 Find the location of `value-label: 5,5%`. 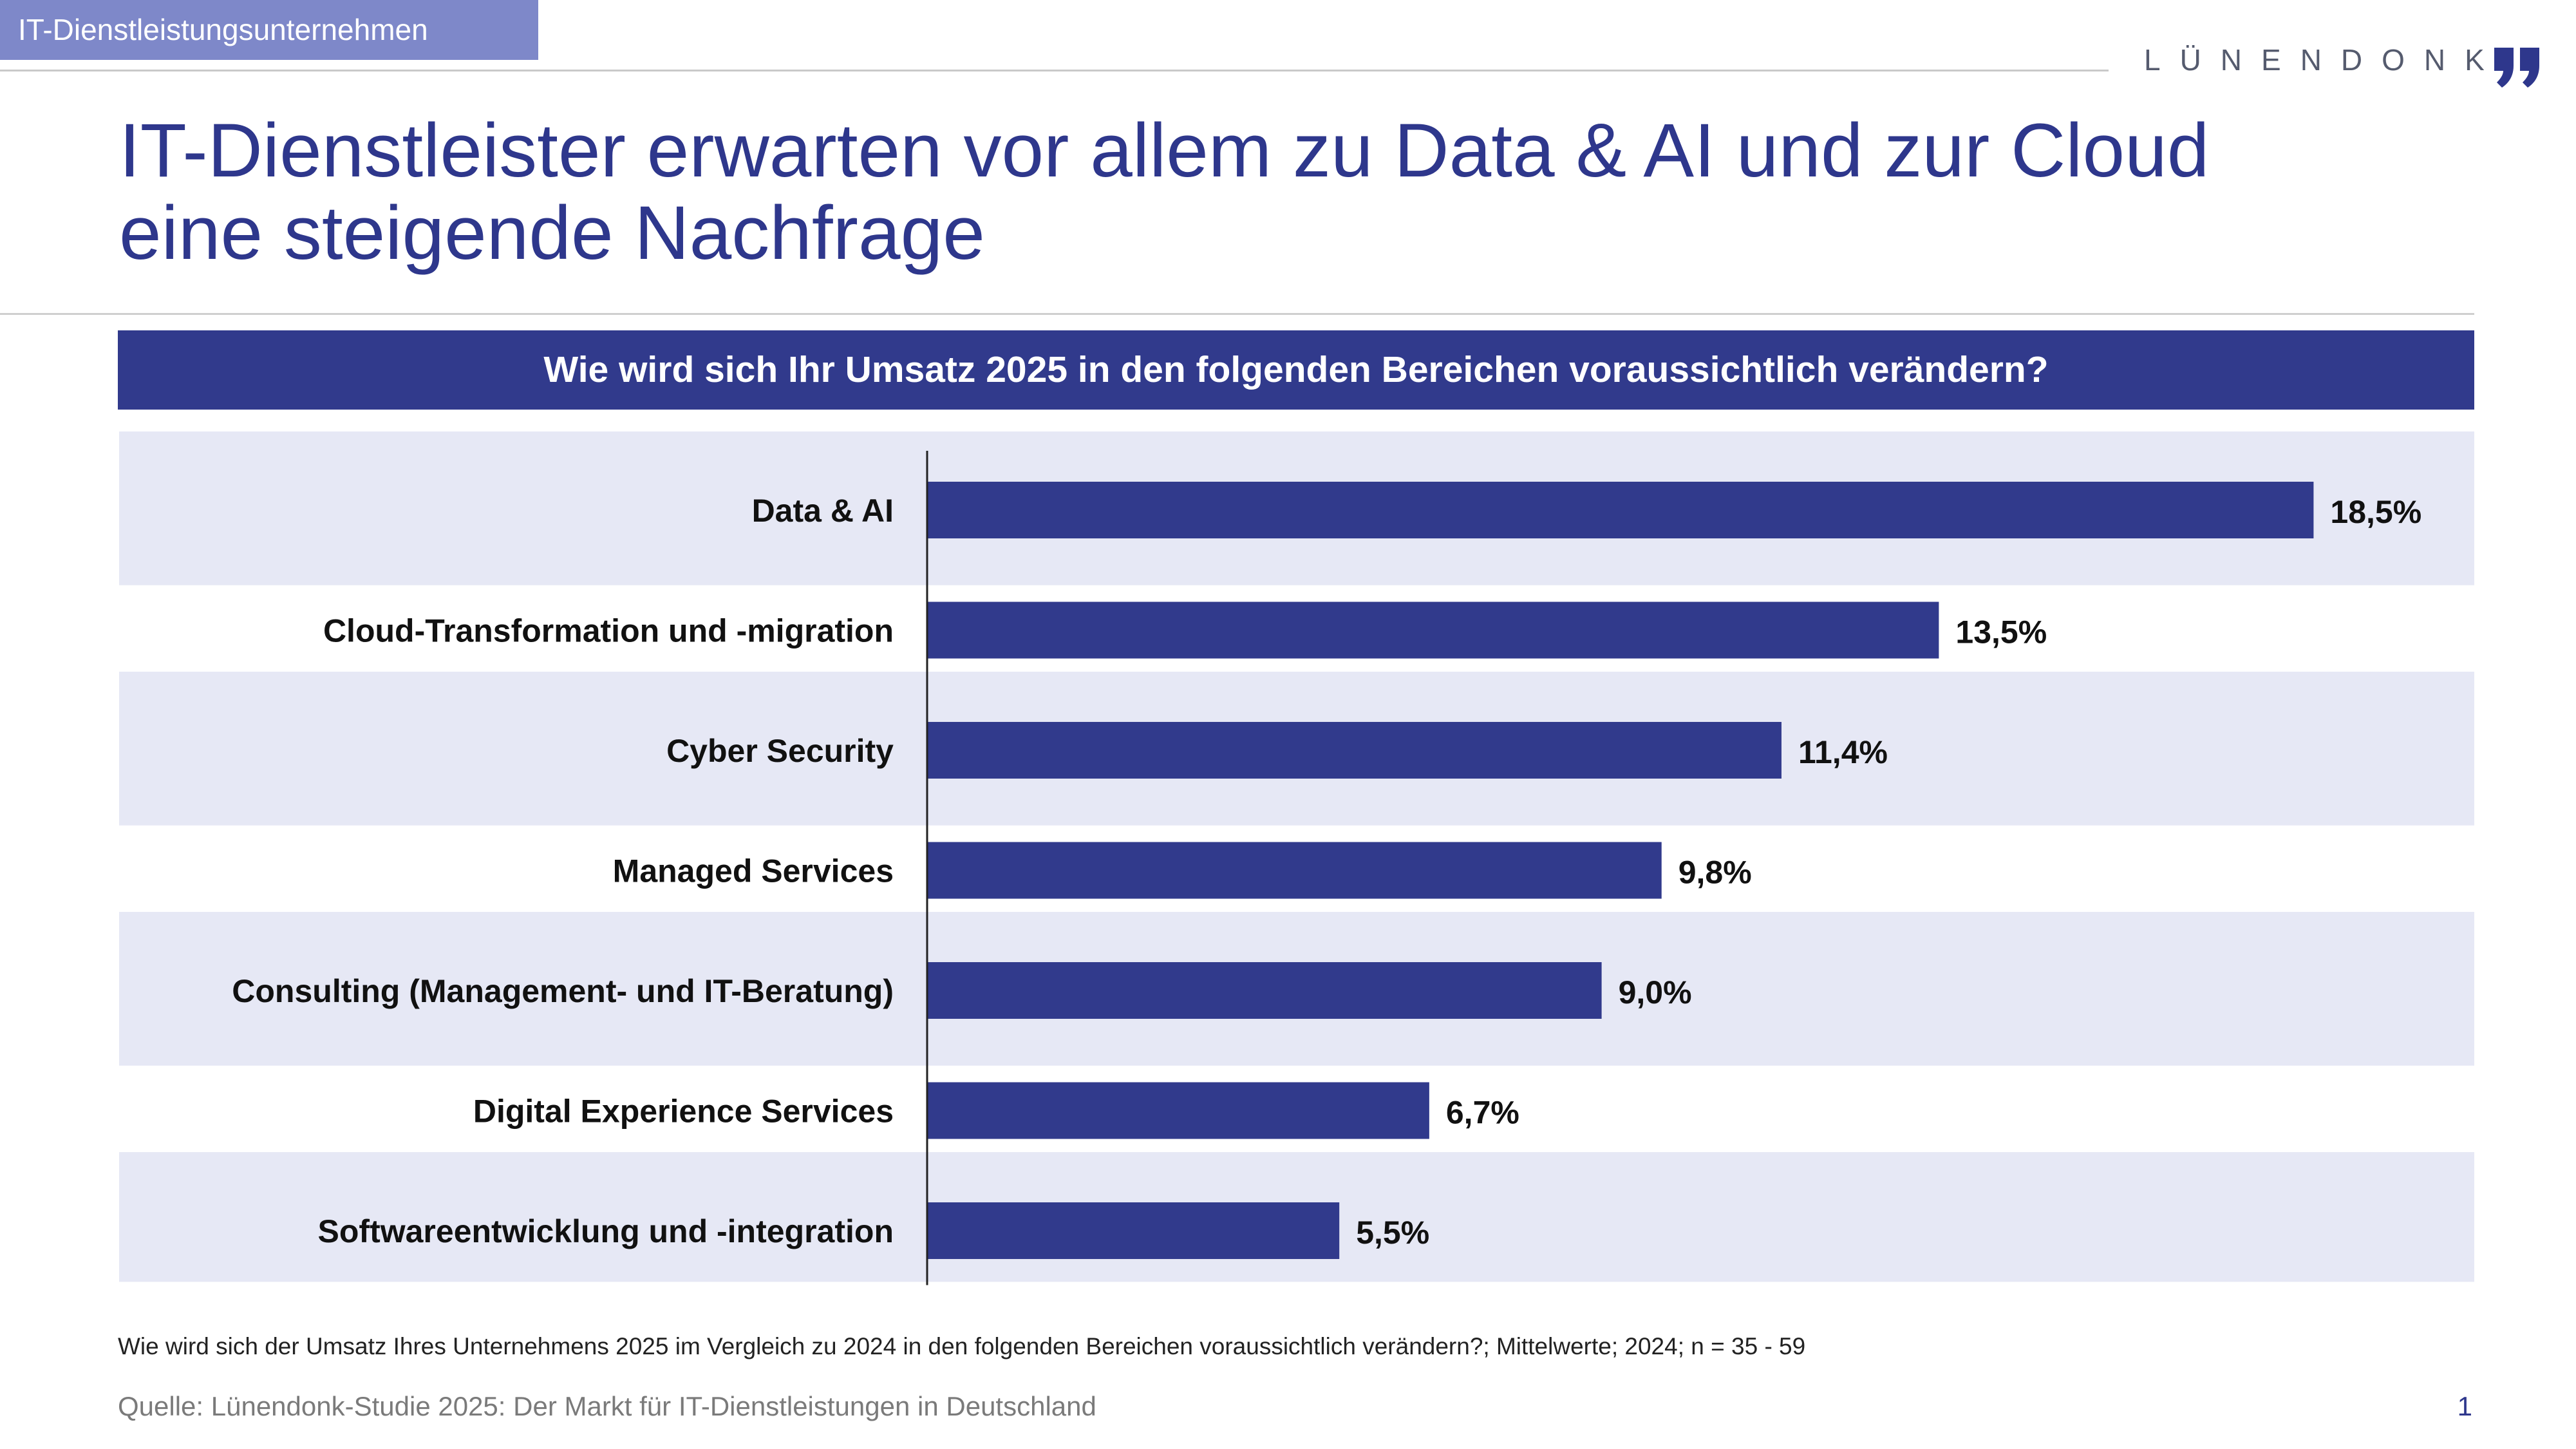

value-label: 5,5% is located at coordinates (1392, 1233).